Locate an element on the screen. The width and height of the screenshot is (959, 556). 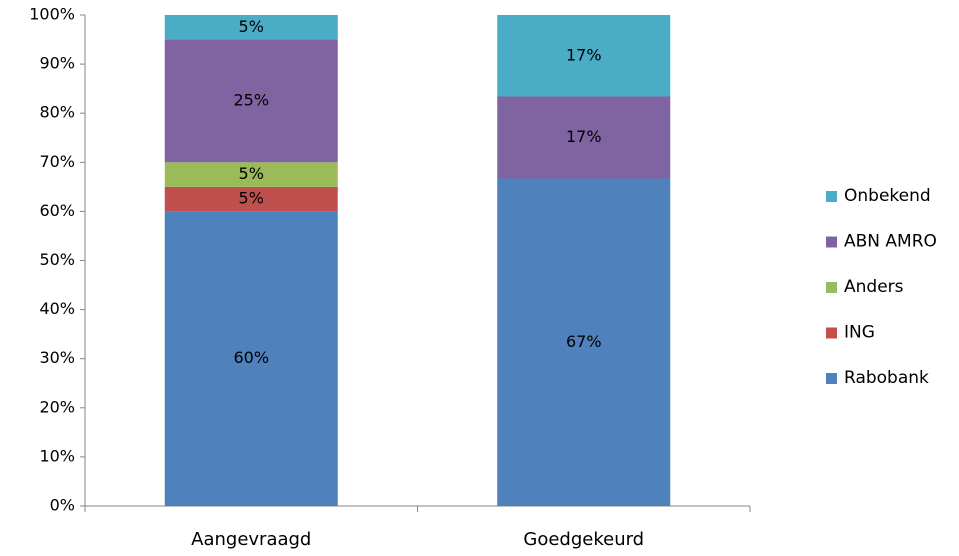
y-tick-label: 70% is located at coordinates (57, 161).